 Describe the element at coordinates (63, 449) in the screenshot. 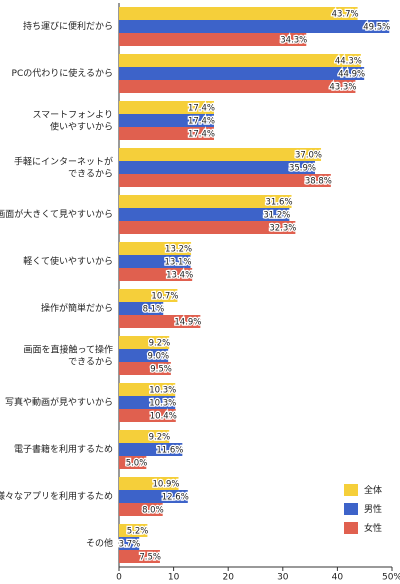

I see `category-label: 電子書籍を利用するため` at that location.